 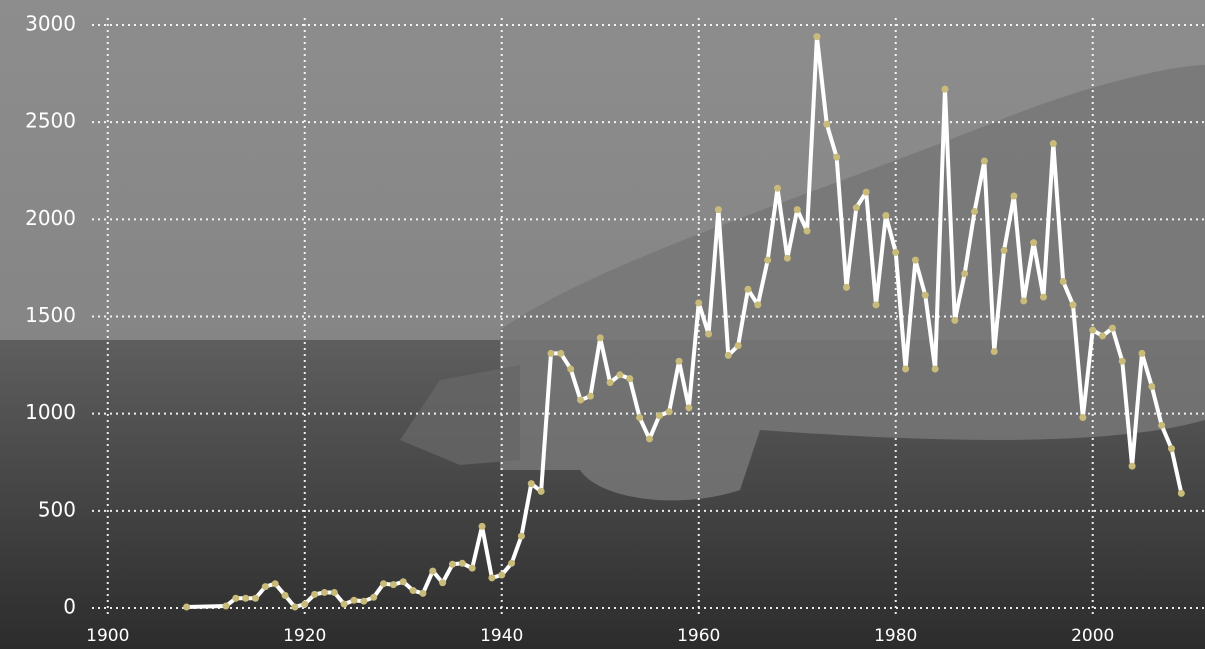 I want to click on x-tick-label: 1900, so click(x=107, y=636).